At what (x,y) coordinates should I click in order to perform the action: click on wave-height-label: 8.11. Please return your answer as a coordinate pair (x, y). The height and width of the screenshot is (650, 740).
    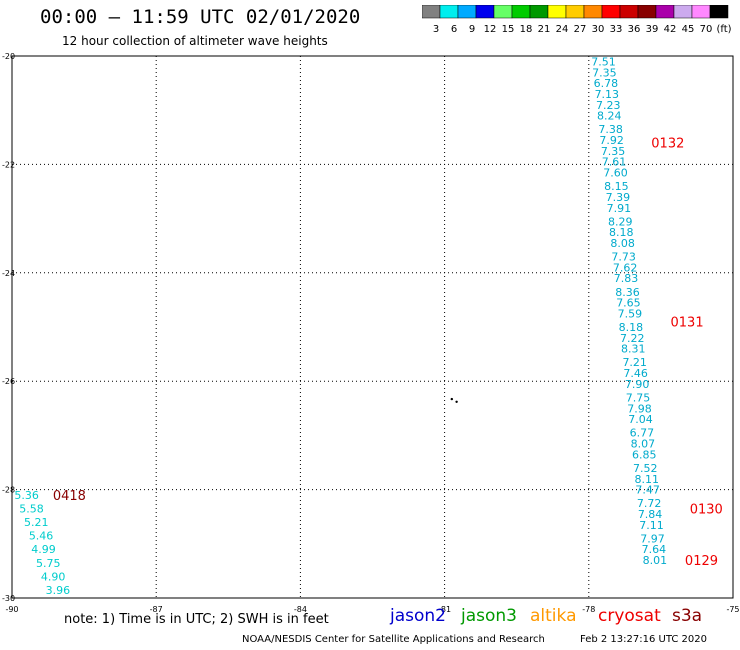
    Looking at the image, I should click on (646, 479).